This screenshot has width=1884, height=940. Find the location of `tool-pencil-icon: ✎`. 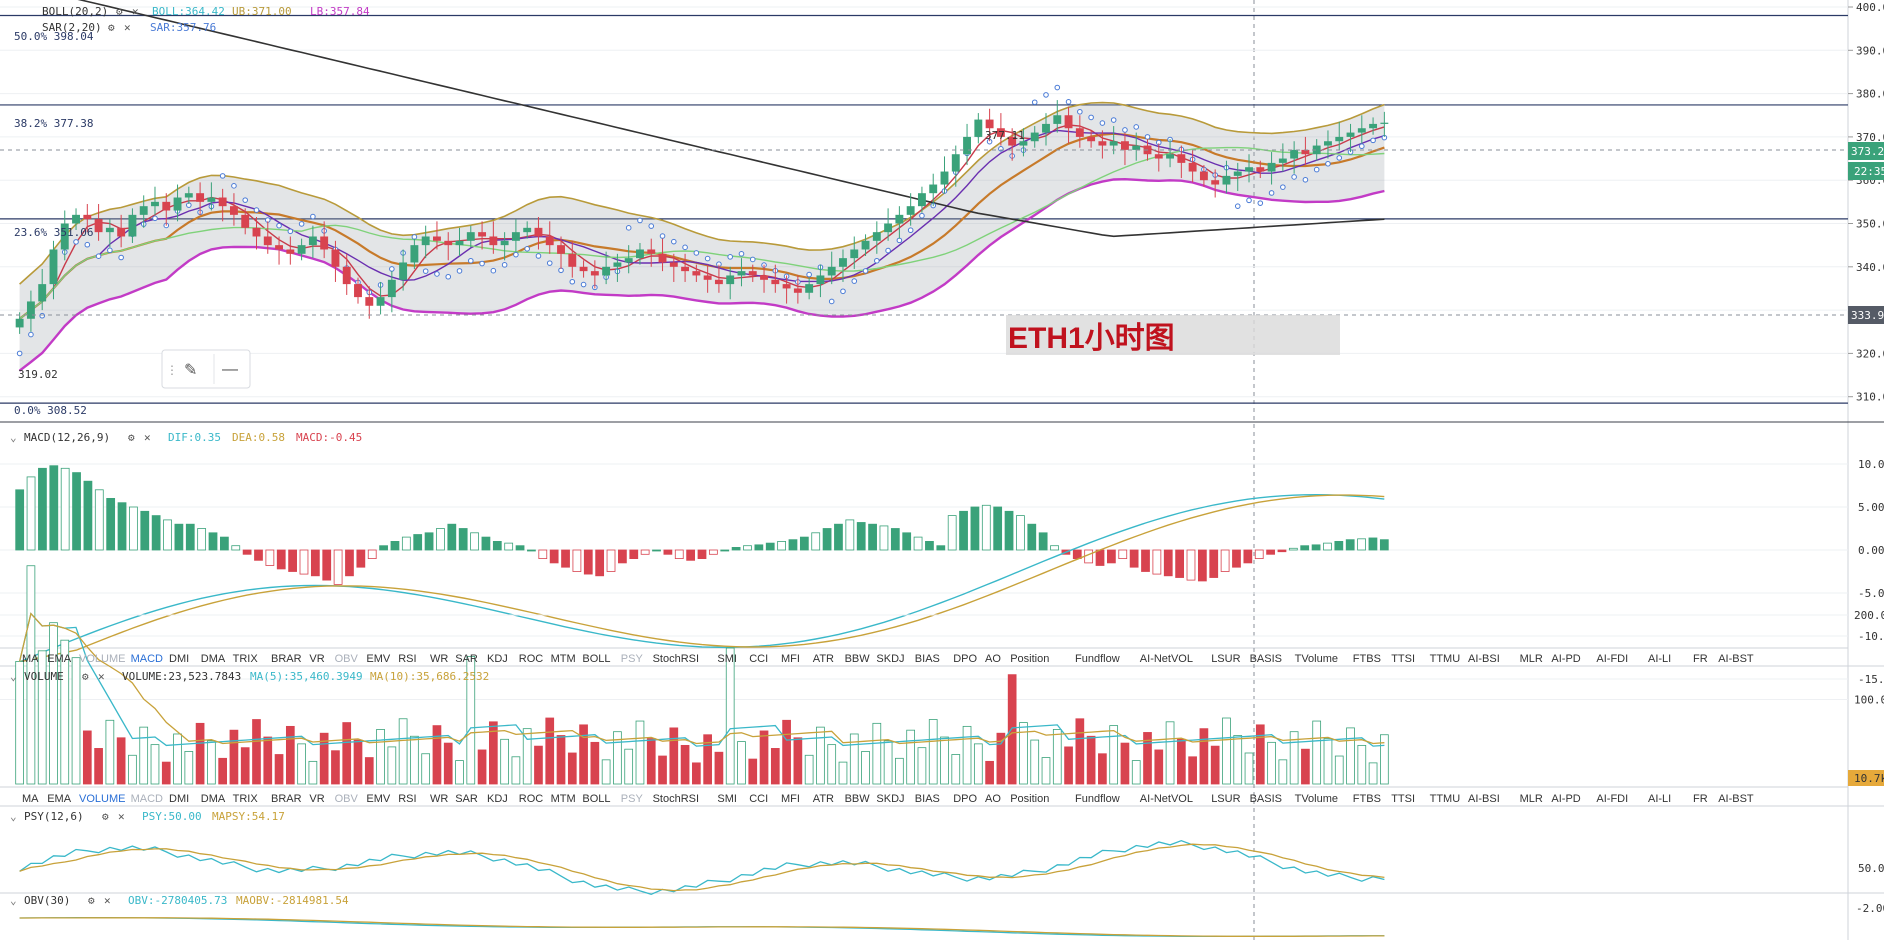

tool-pencil-icon: ✎ is located at coordinates (190, 370).